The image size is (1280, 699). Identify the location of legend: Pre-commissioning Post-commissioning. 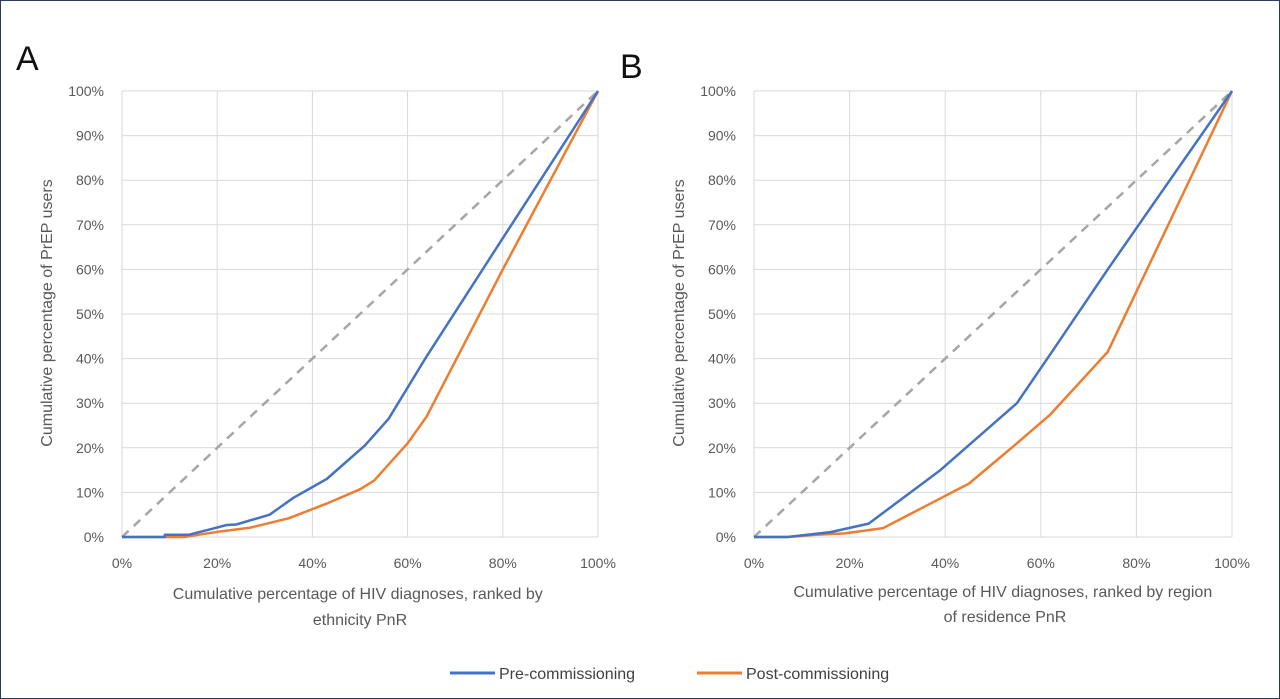
(669, 674).